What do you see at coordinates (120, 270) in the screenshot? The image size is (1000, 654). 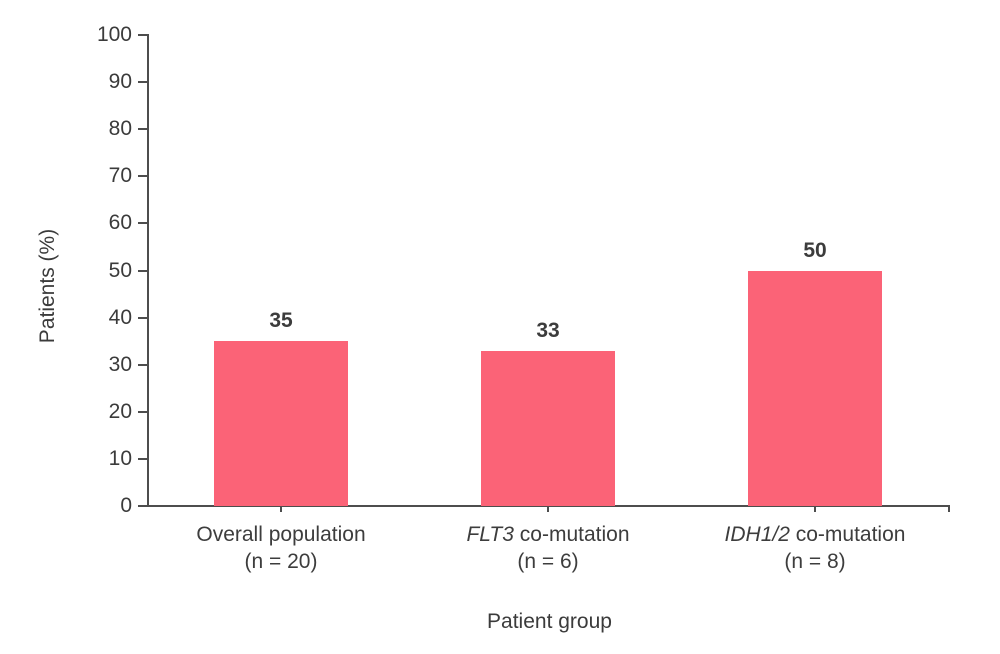 I see `y-axis-tick-label: 50` at bounding box center [120, 270].